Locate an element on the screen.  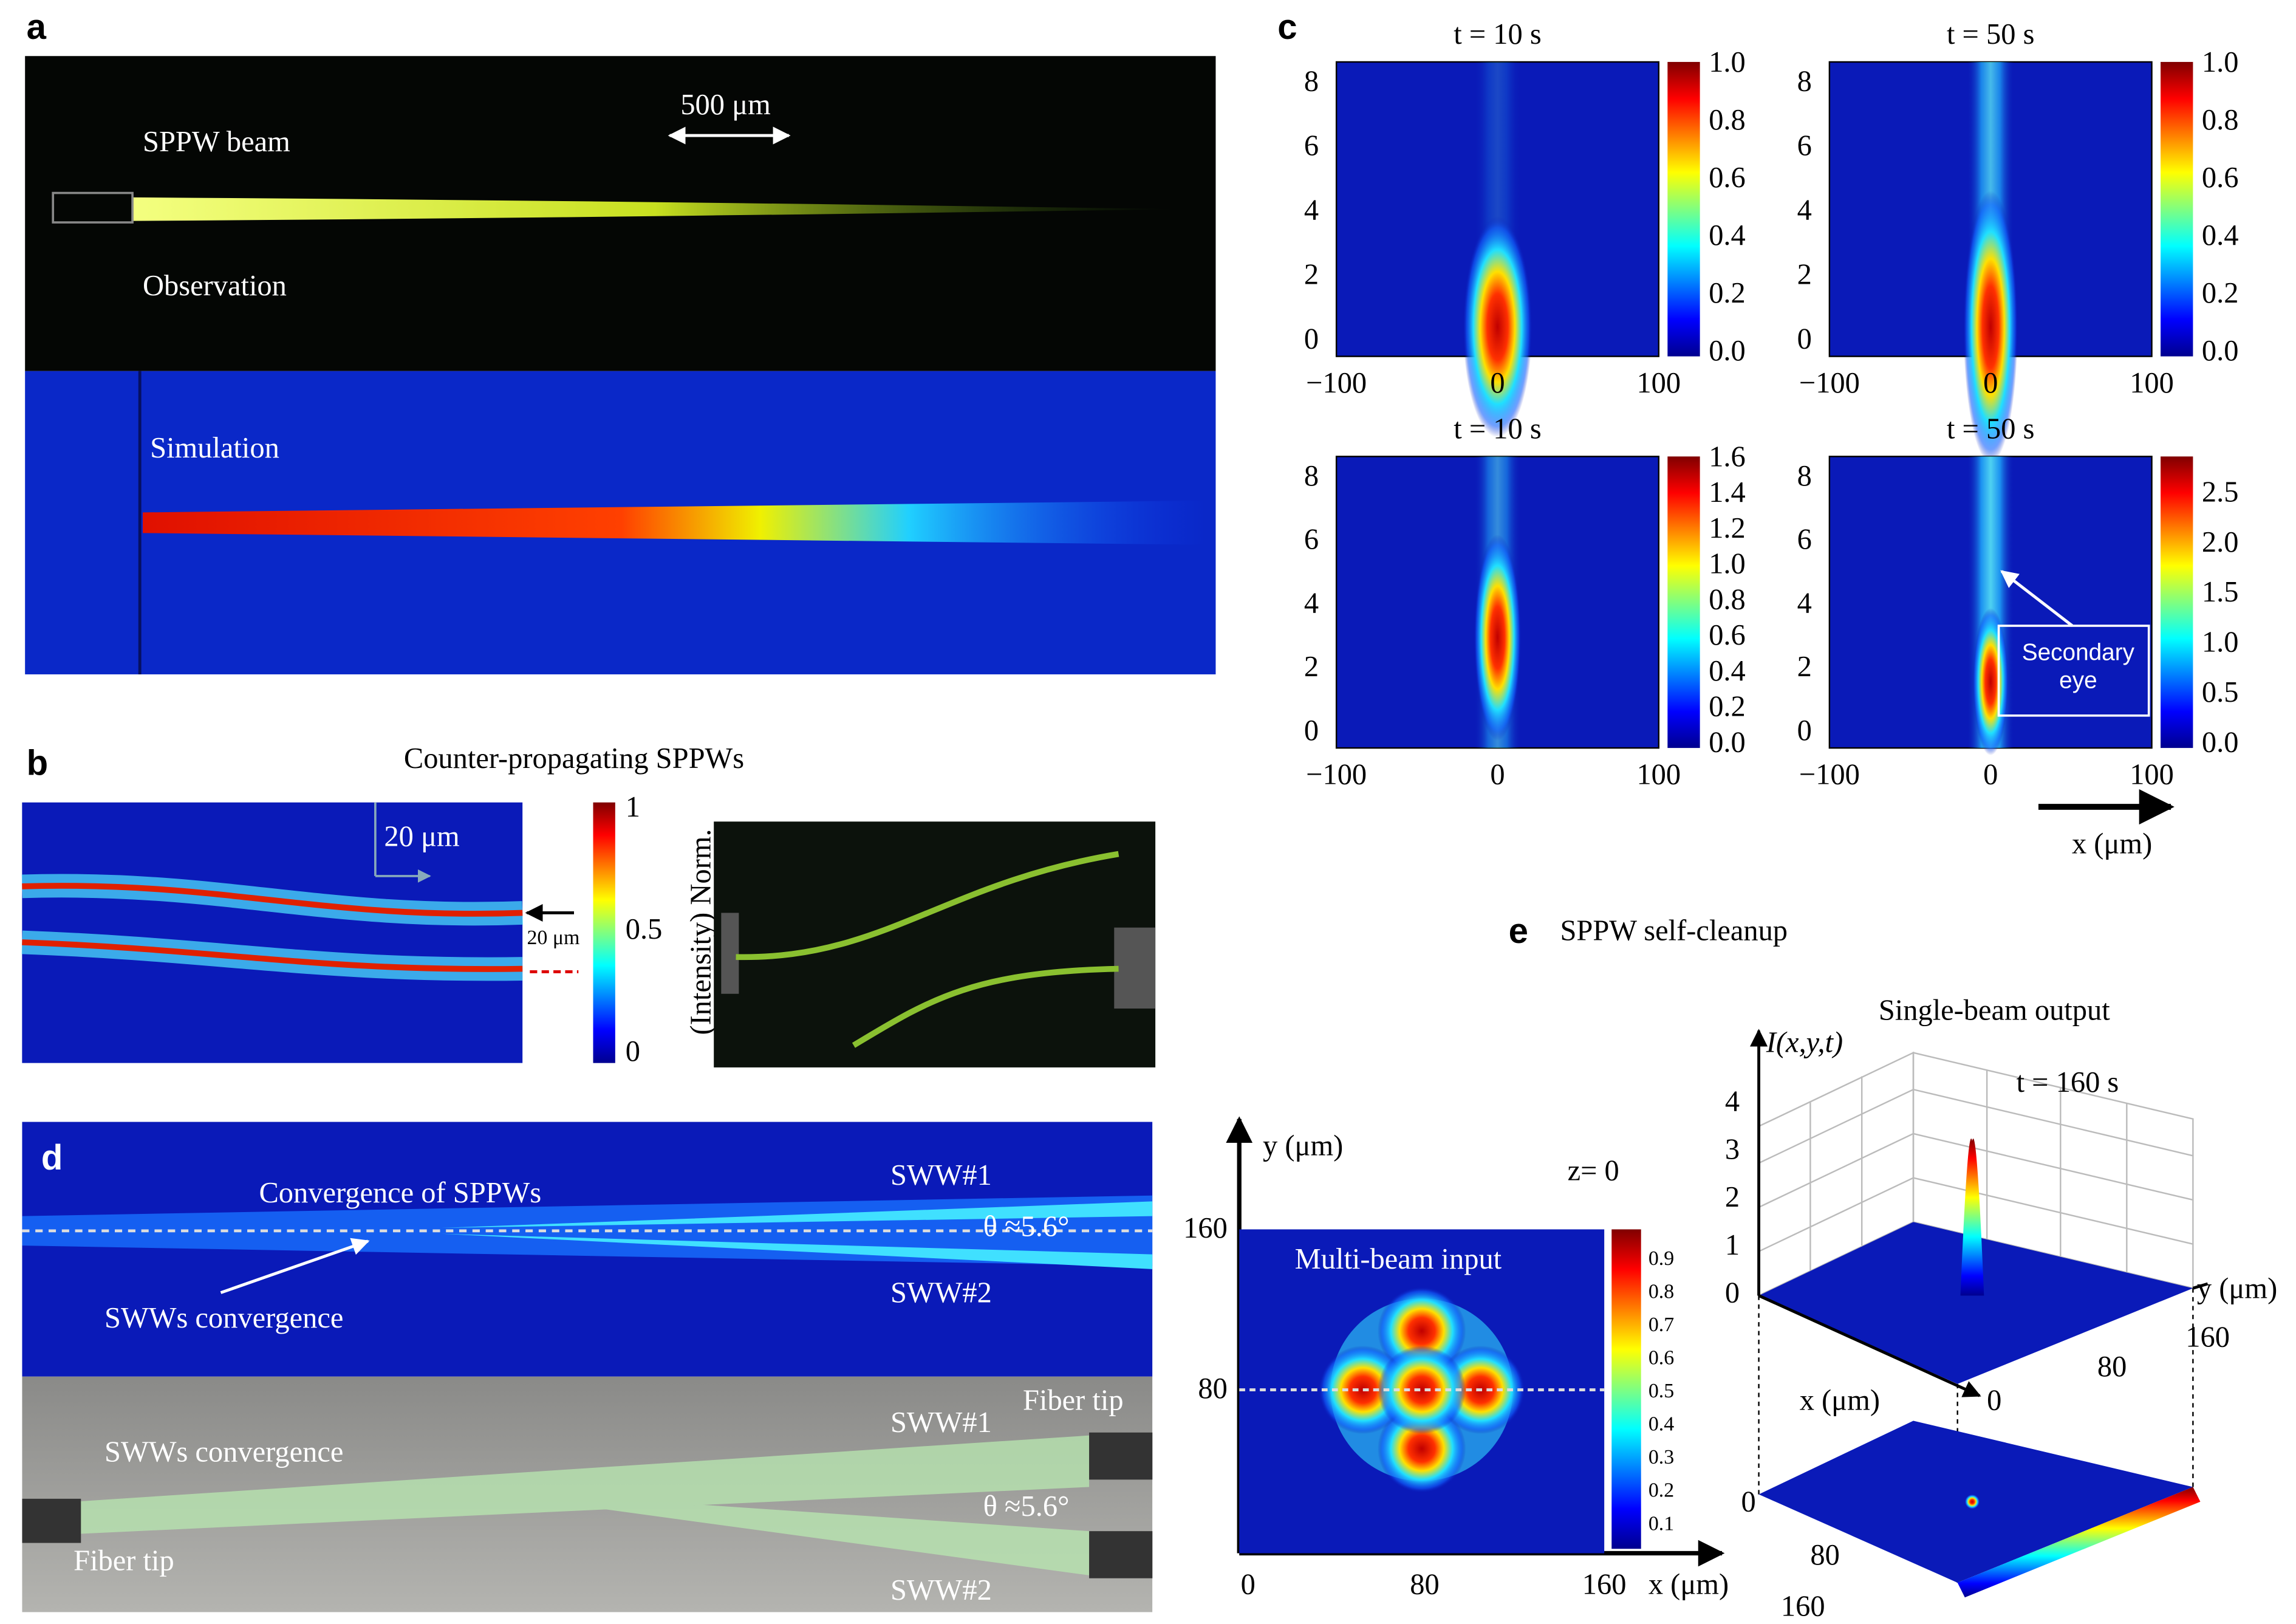
separation-label: 20 μm is located at coordinates (553, 938).